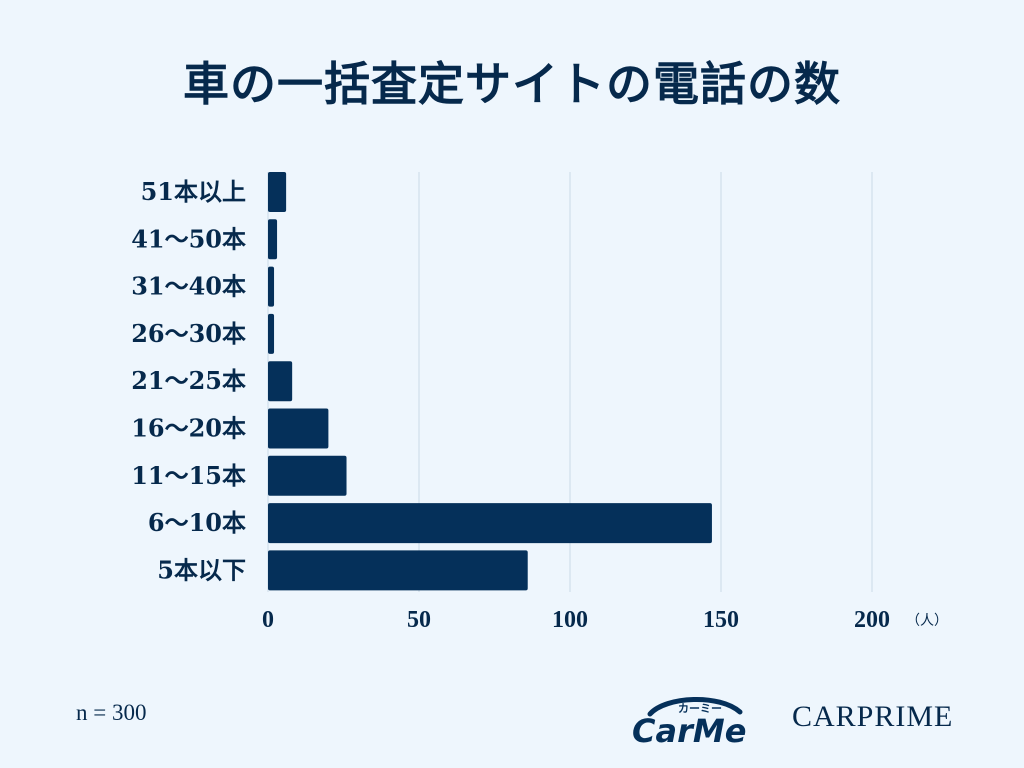  I want to click on carme-kana-text: カーミー, so click(700, 708).